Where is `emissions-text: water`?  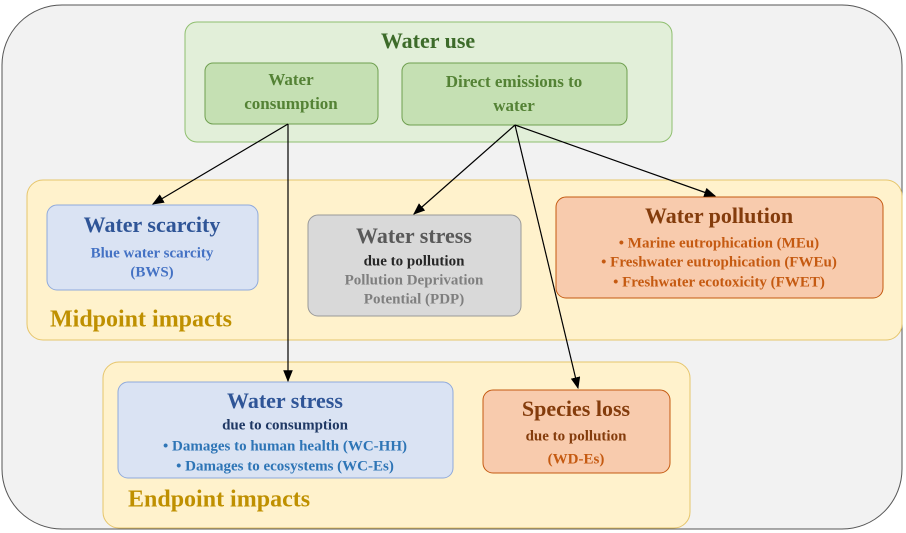 emissions-text: water is located at coordinates (514, 105).